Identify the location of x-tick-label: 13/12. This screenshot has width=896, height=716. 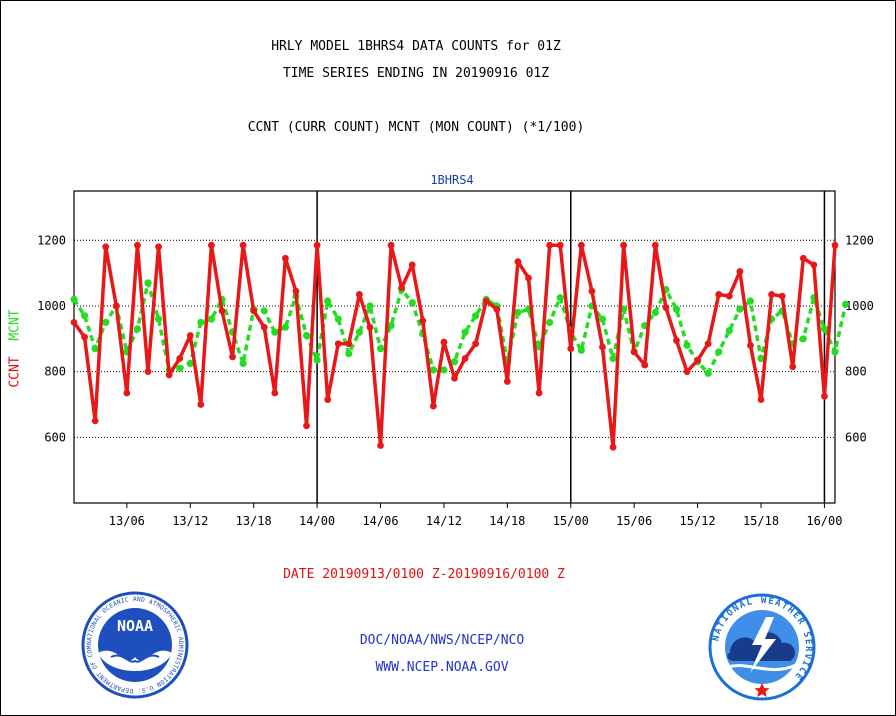
(190, 521).